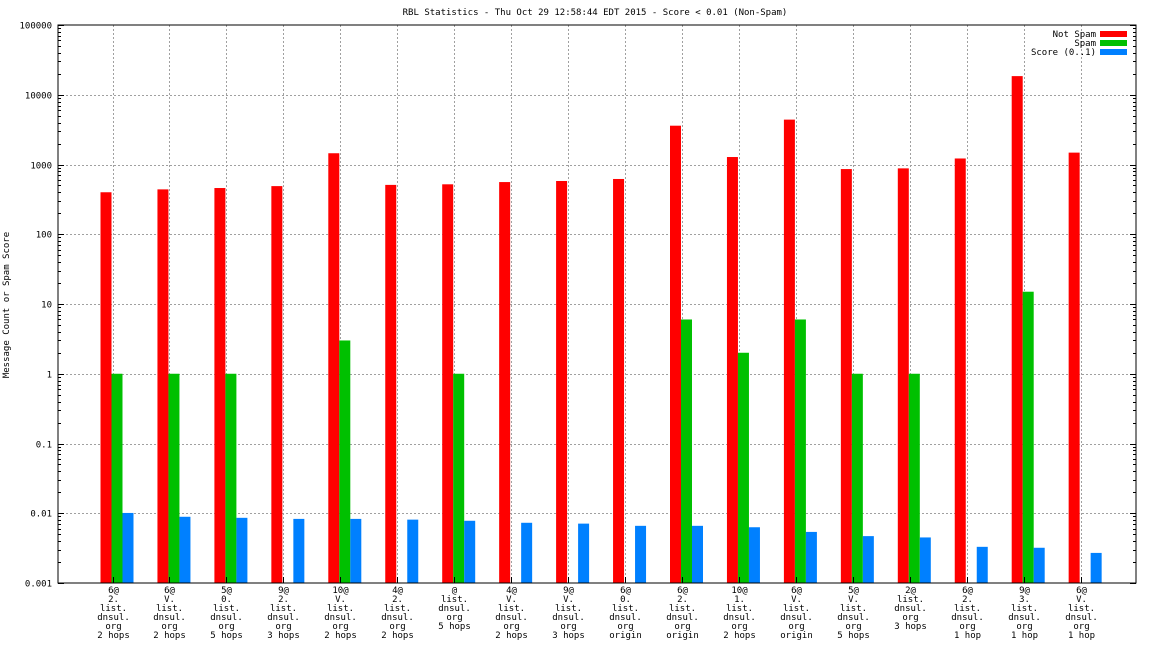 This screenshot has width=1152, height=648. I want to click on x-tick-label: 10@, so click(340, 591).